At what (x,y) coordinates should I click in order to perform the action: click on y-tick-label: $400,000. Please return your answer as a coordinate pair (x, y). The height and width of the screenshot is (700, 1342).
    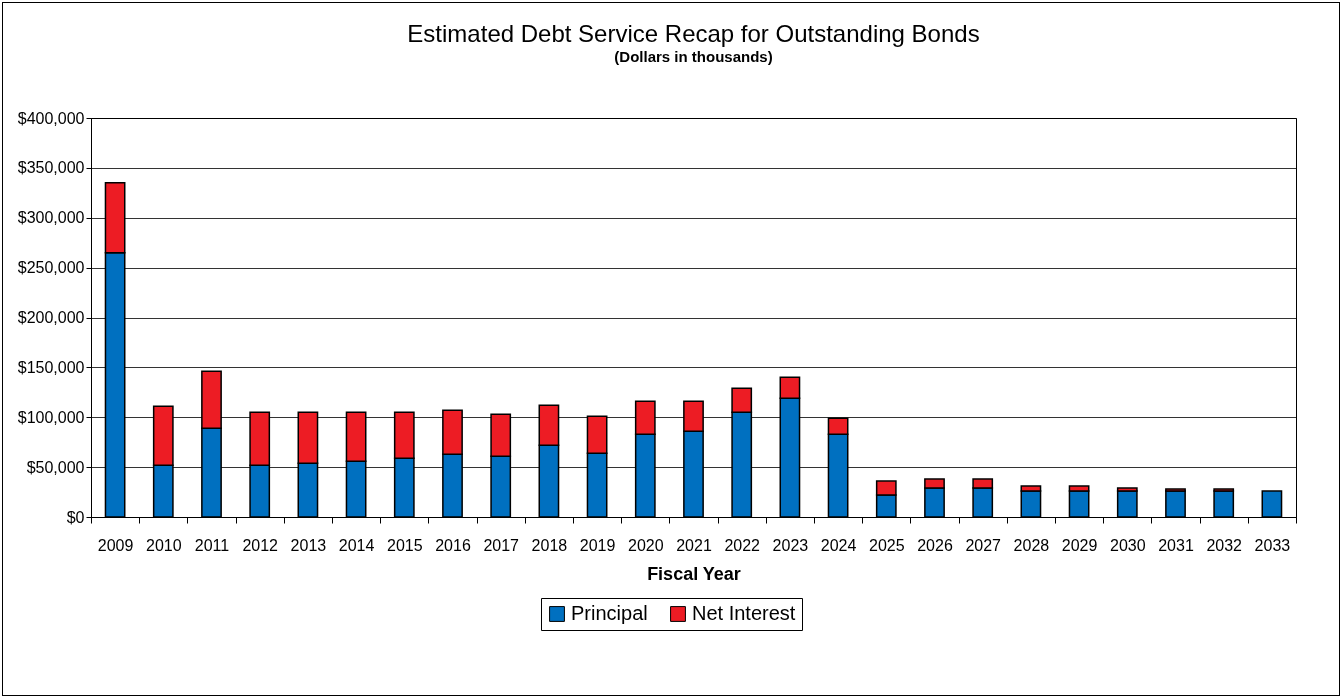
    Looking at the image, I should click on (51, 118).